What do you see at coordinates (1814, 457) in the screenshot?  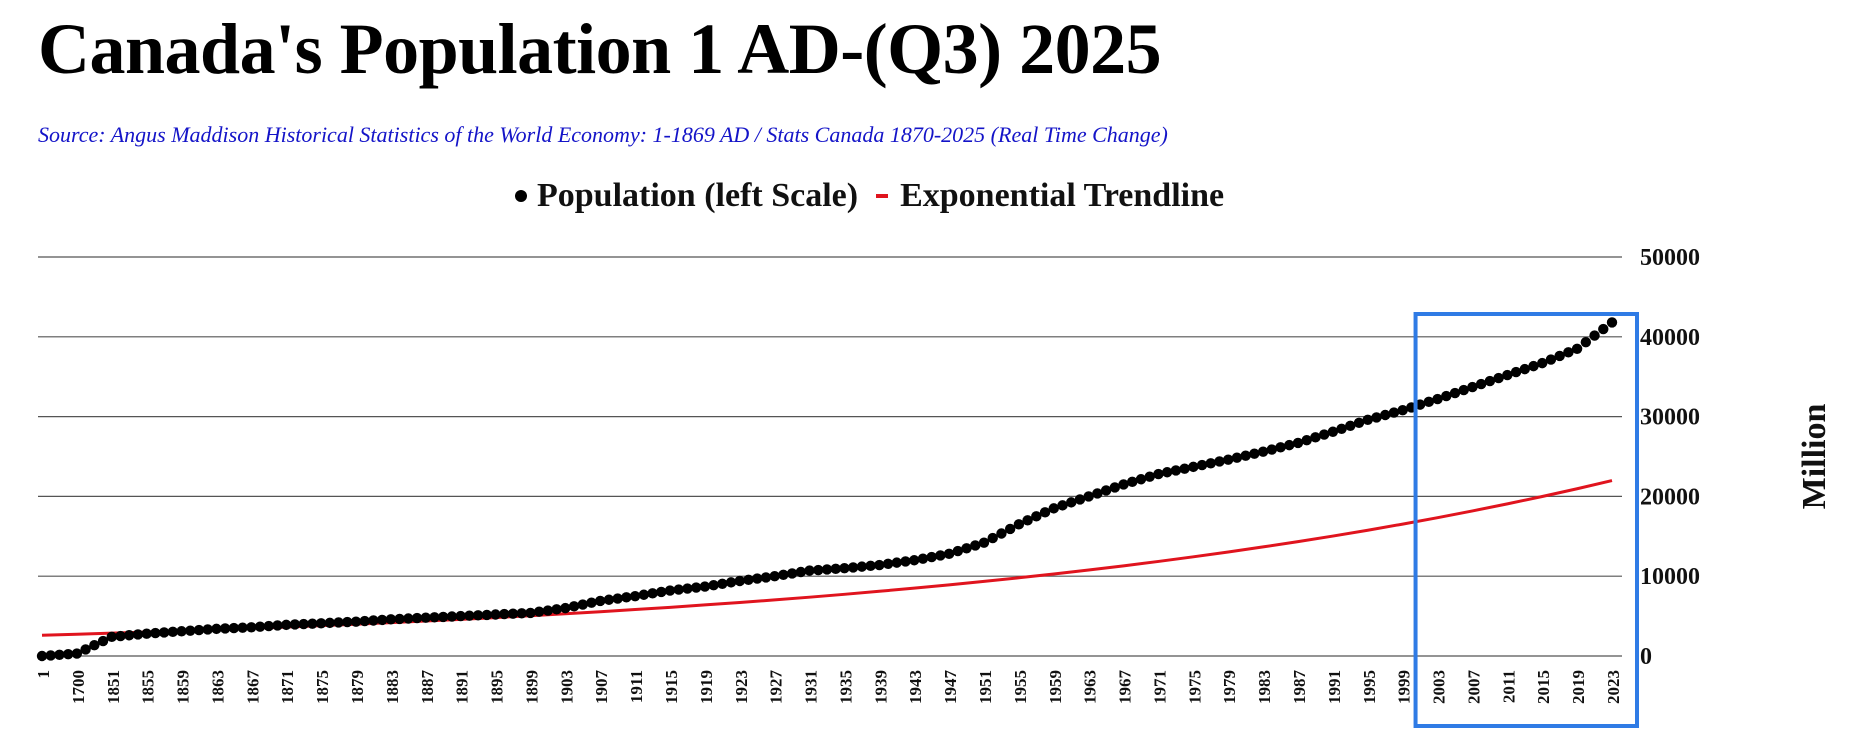 I see `y-axis-title: Million` at bounding box center [1814, 457].